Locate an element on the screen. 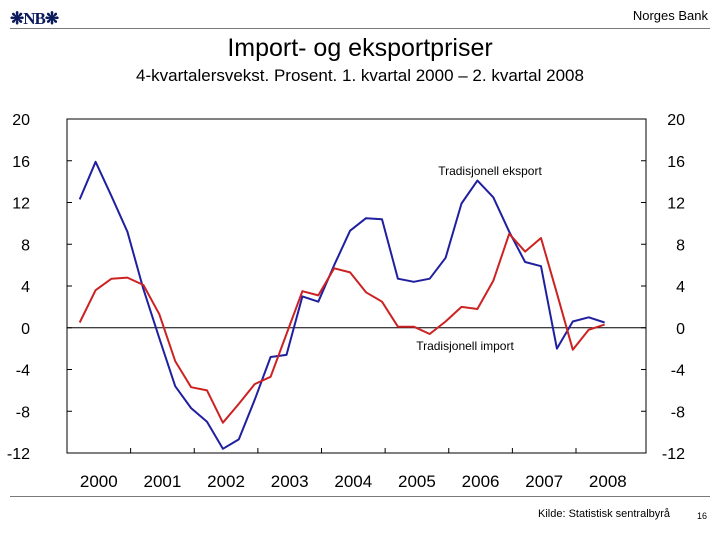 The height and width of the screenshot is (540, 720). y-tick-label-right: 0 is located at coordinates (680, 329).